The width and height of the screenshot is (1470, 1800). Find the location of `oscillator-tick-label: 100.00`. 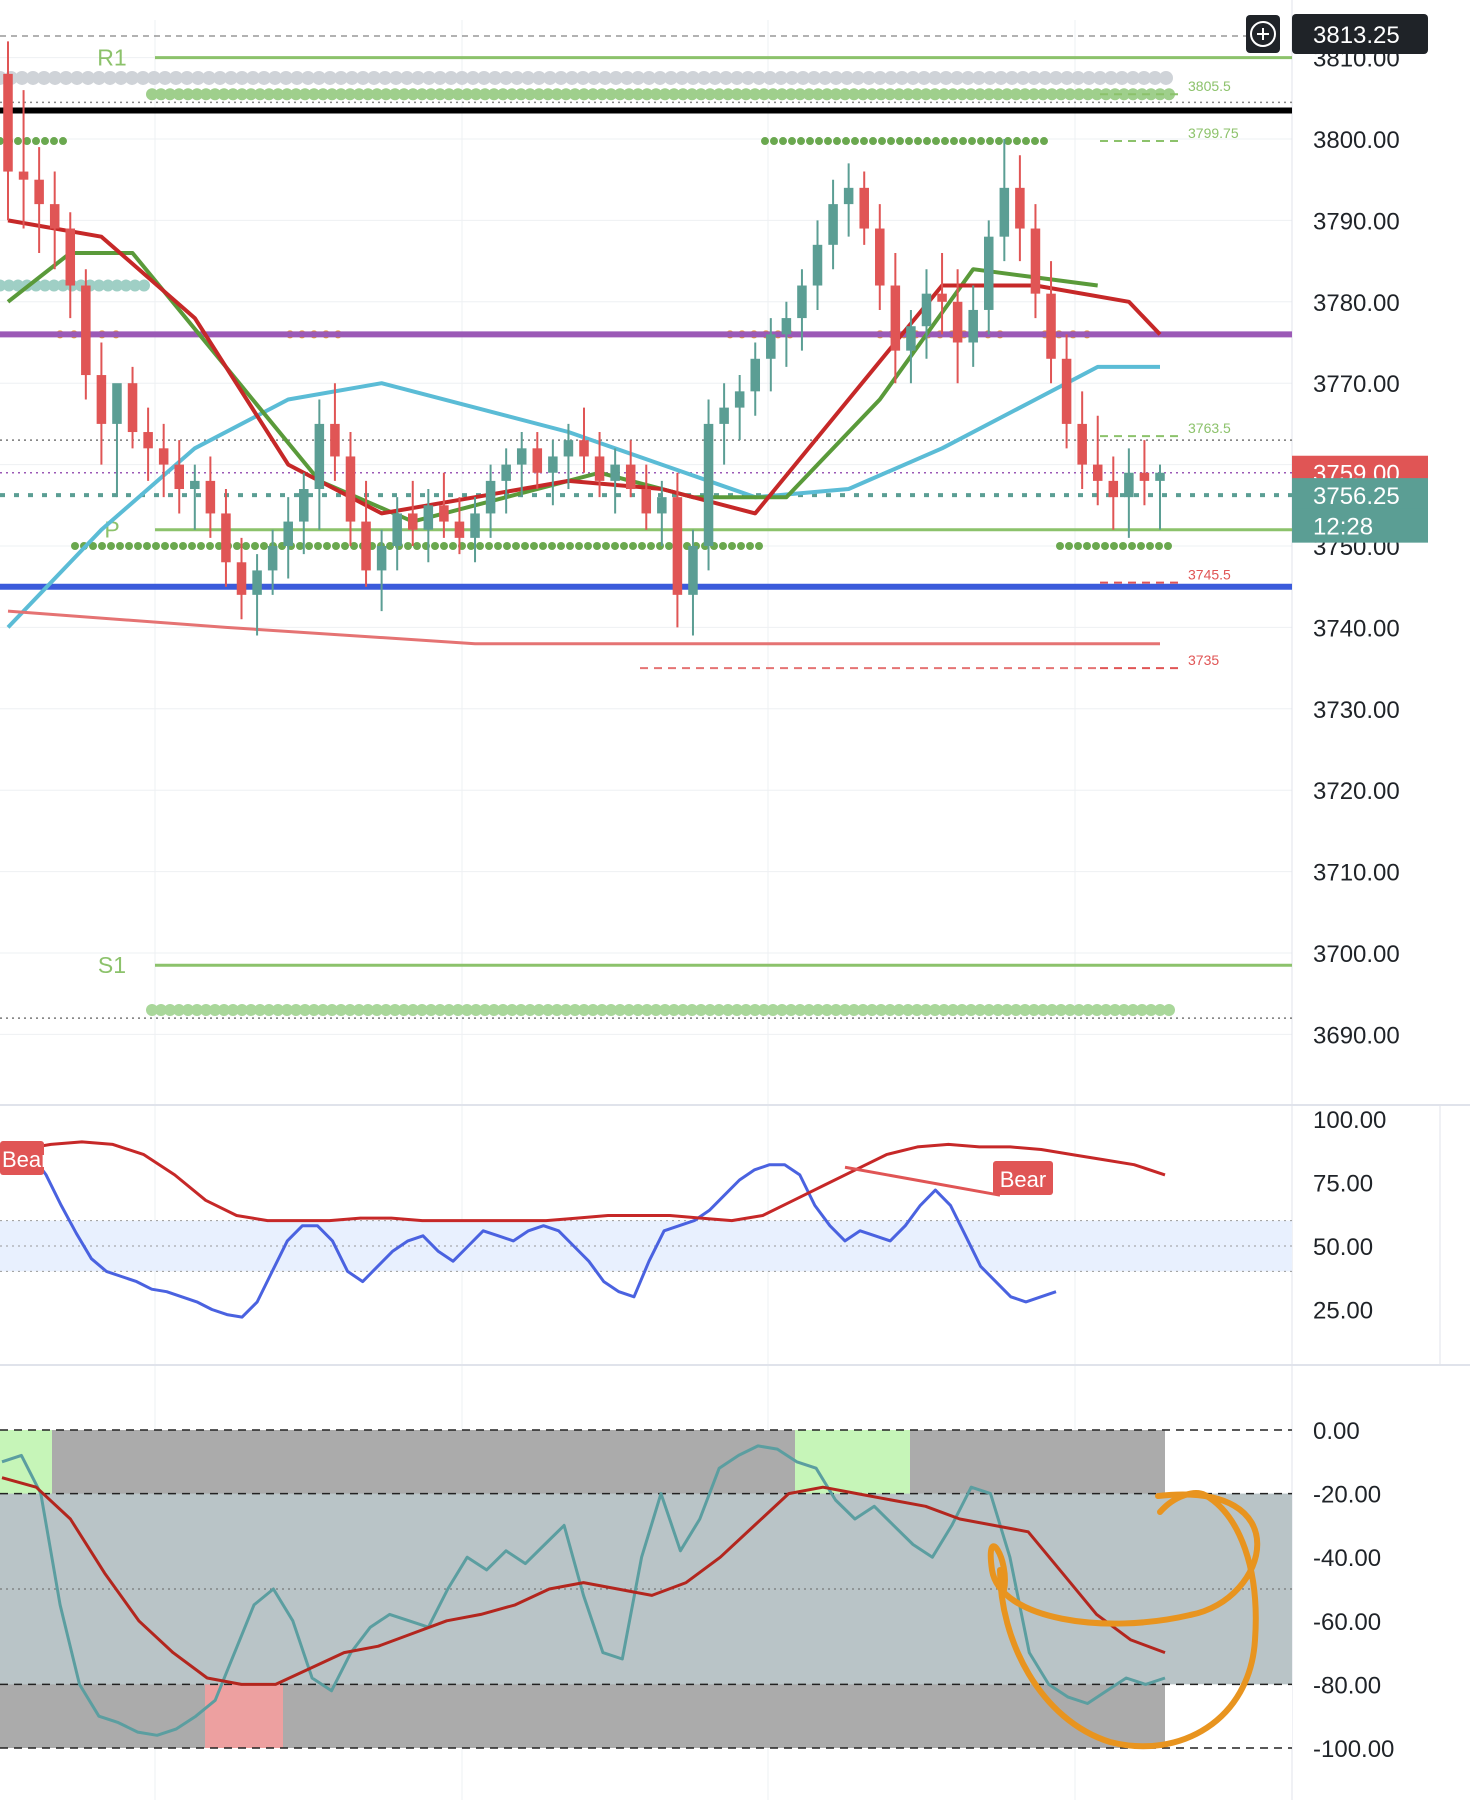

oscillator-tick-label: 100.00 is located at coordinates (1349, 1120).